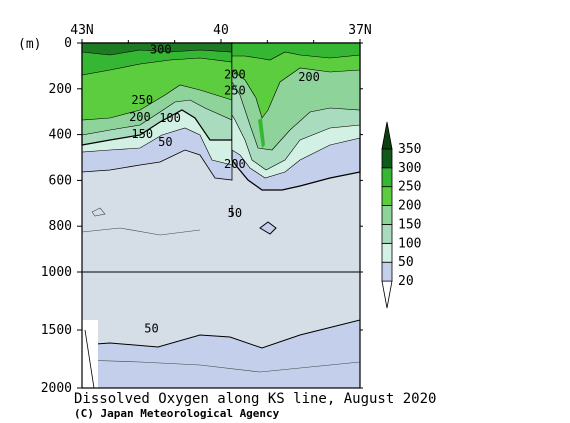 This screenshot has height=423, width=570. What do you see at coordinates (89, 359) in the screenshot?
I see `bathymetry-line` at bounding box center [89, 359].